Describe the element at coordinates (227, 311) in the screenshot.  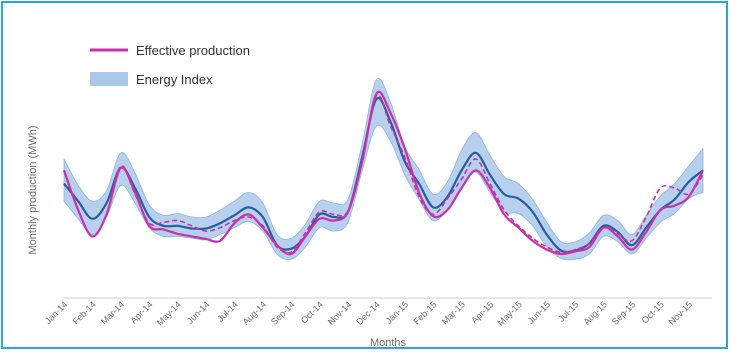
I see `x-tick-label: Jul-14` at that location.